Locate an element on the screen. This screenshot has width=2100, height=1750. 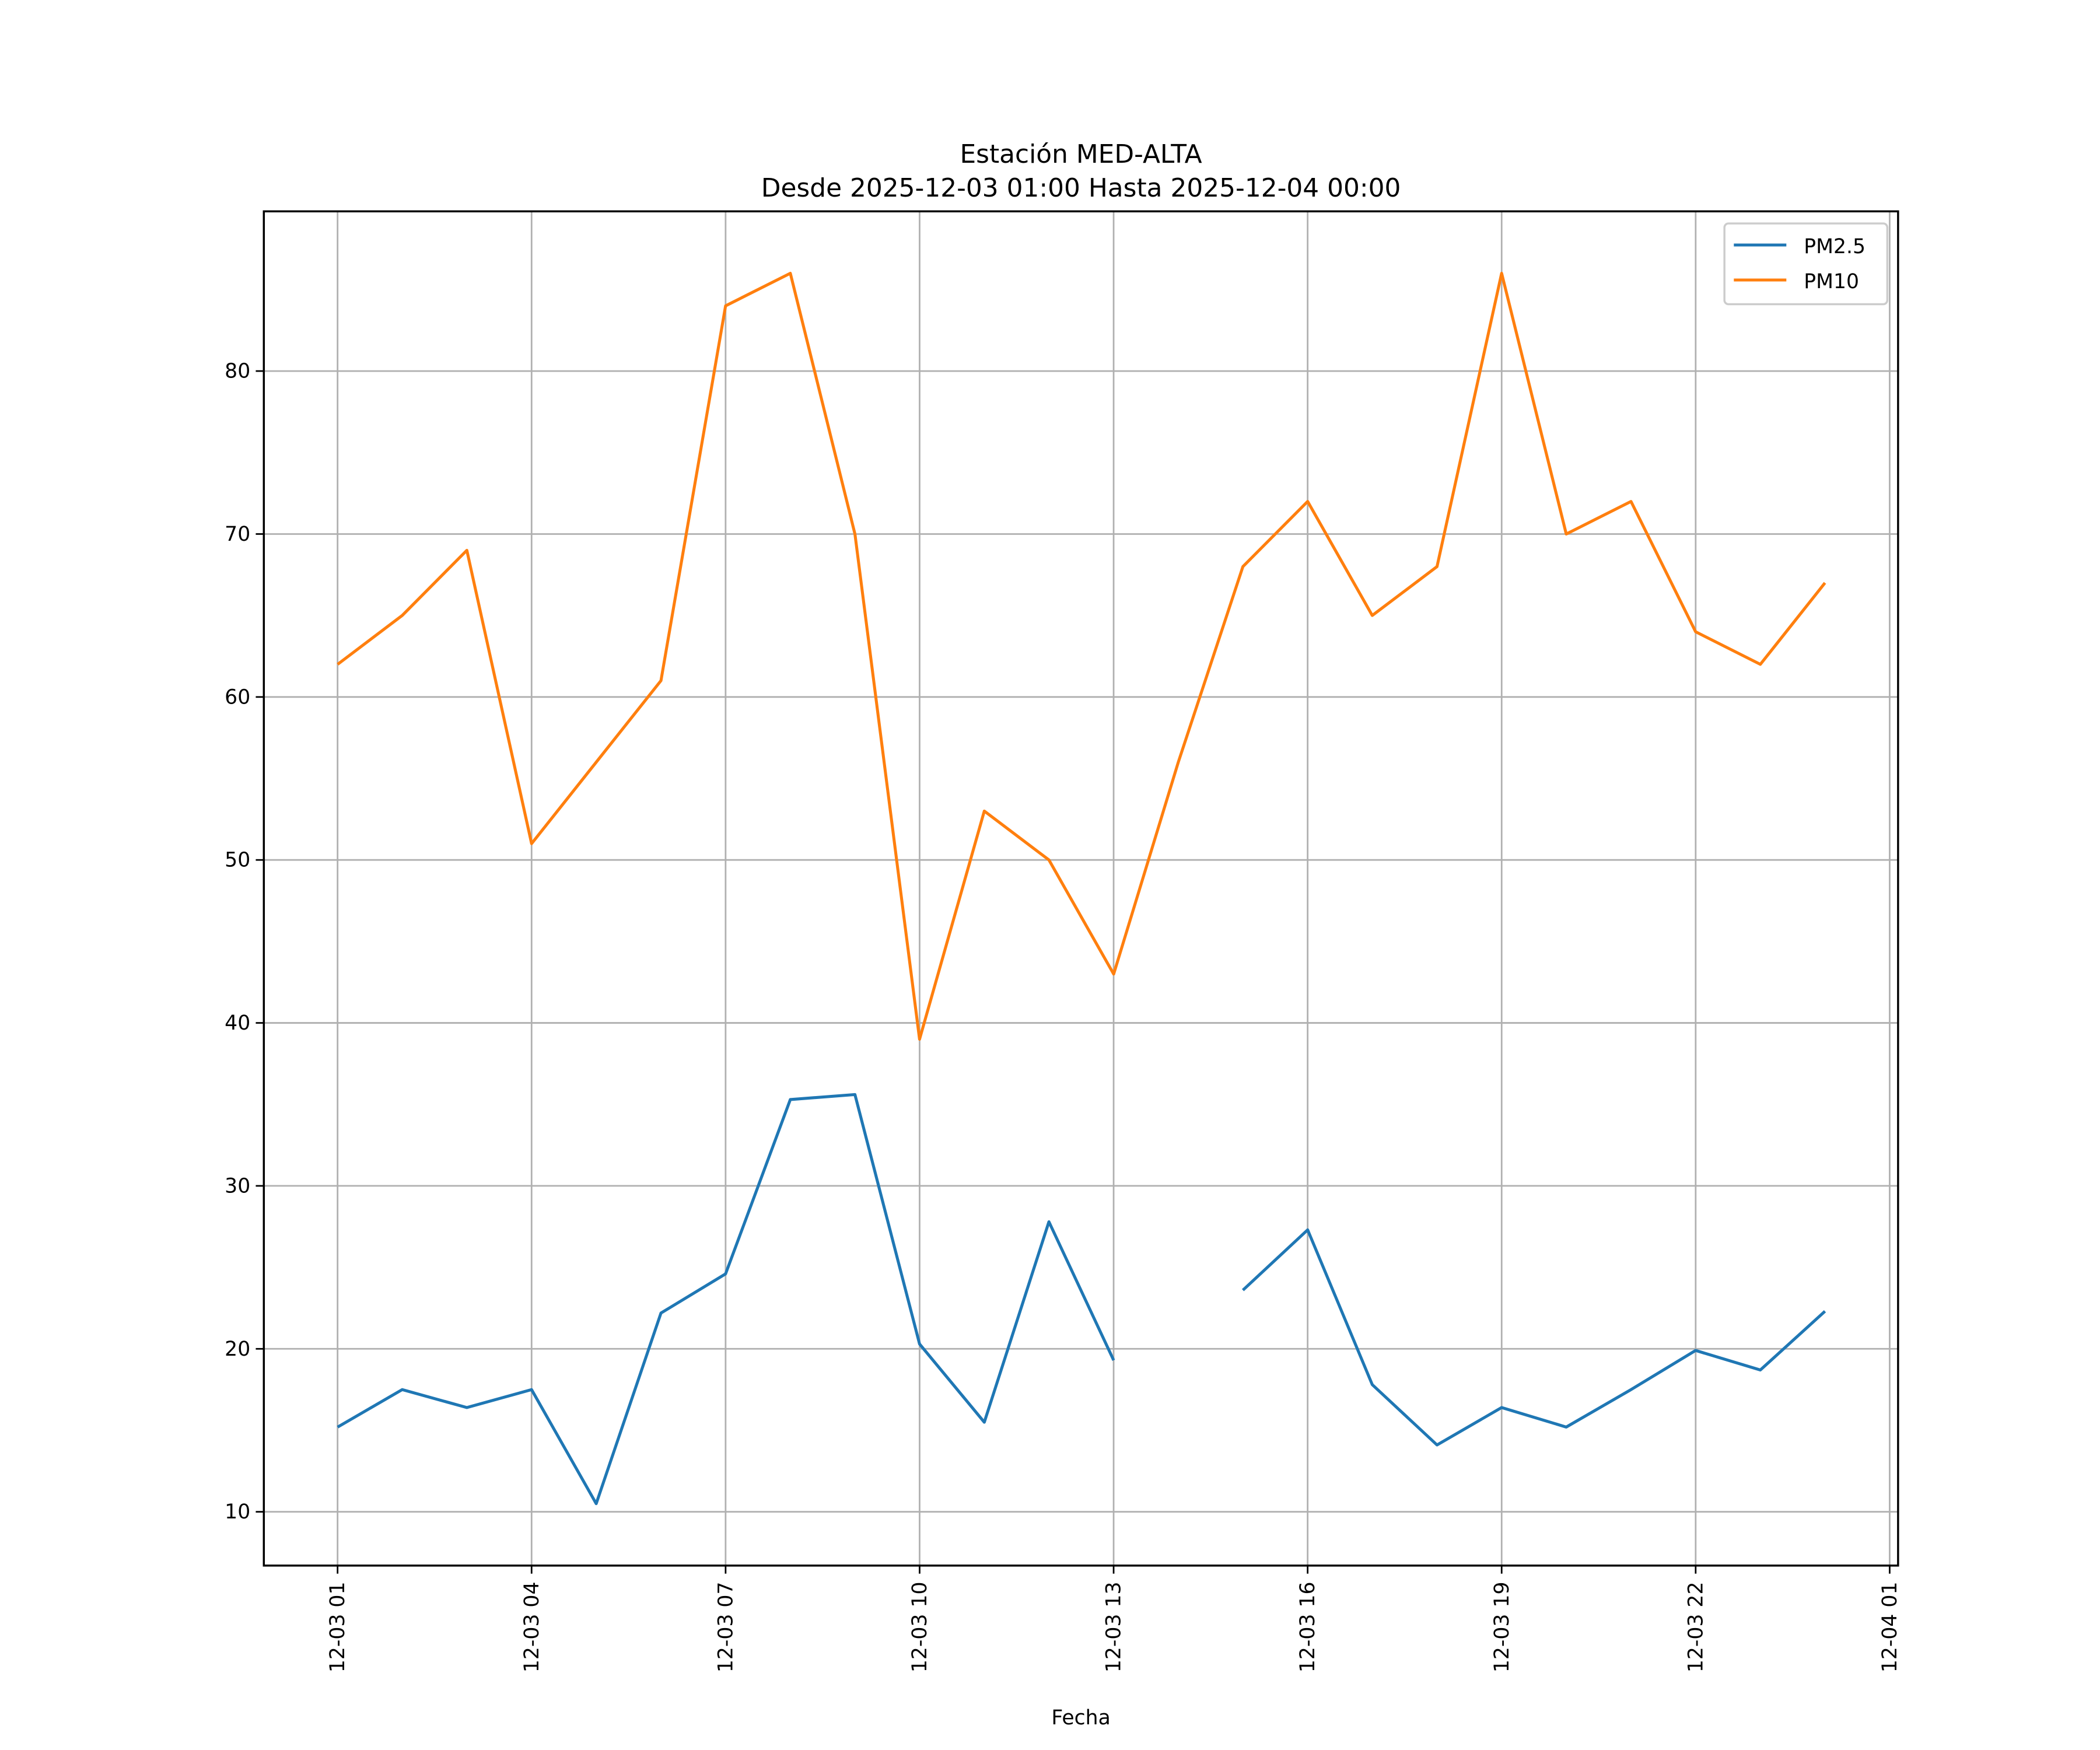
y-tick-label: 40 is located at coordinates (237, 1023).